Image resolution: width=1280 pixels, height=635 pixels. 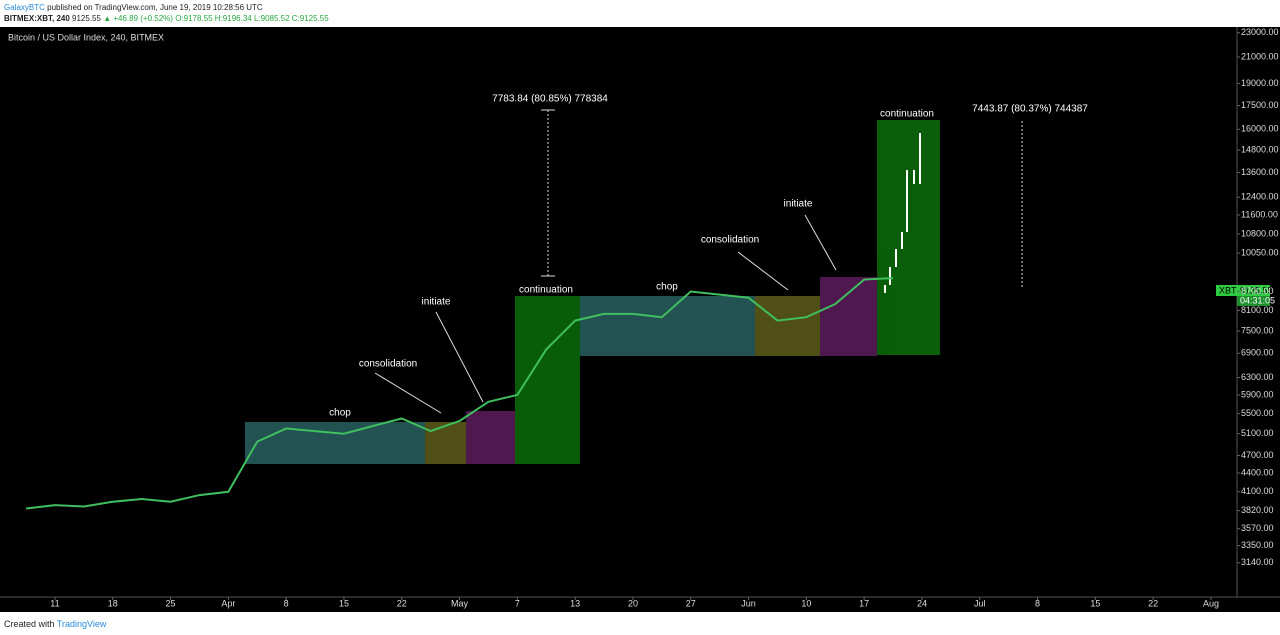 What do you see at coordinates (1253, 301) in the screenshot?
I see `countdown-tag` at bounding box center [1253, 301].